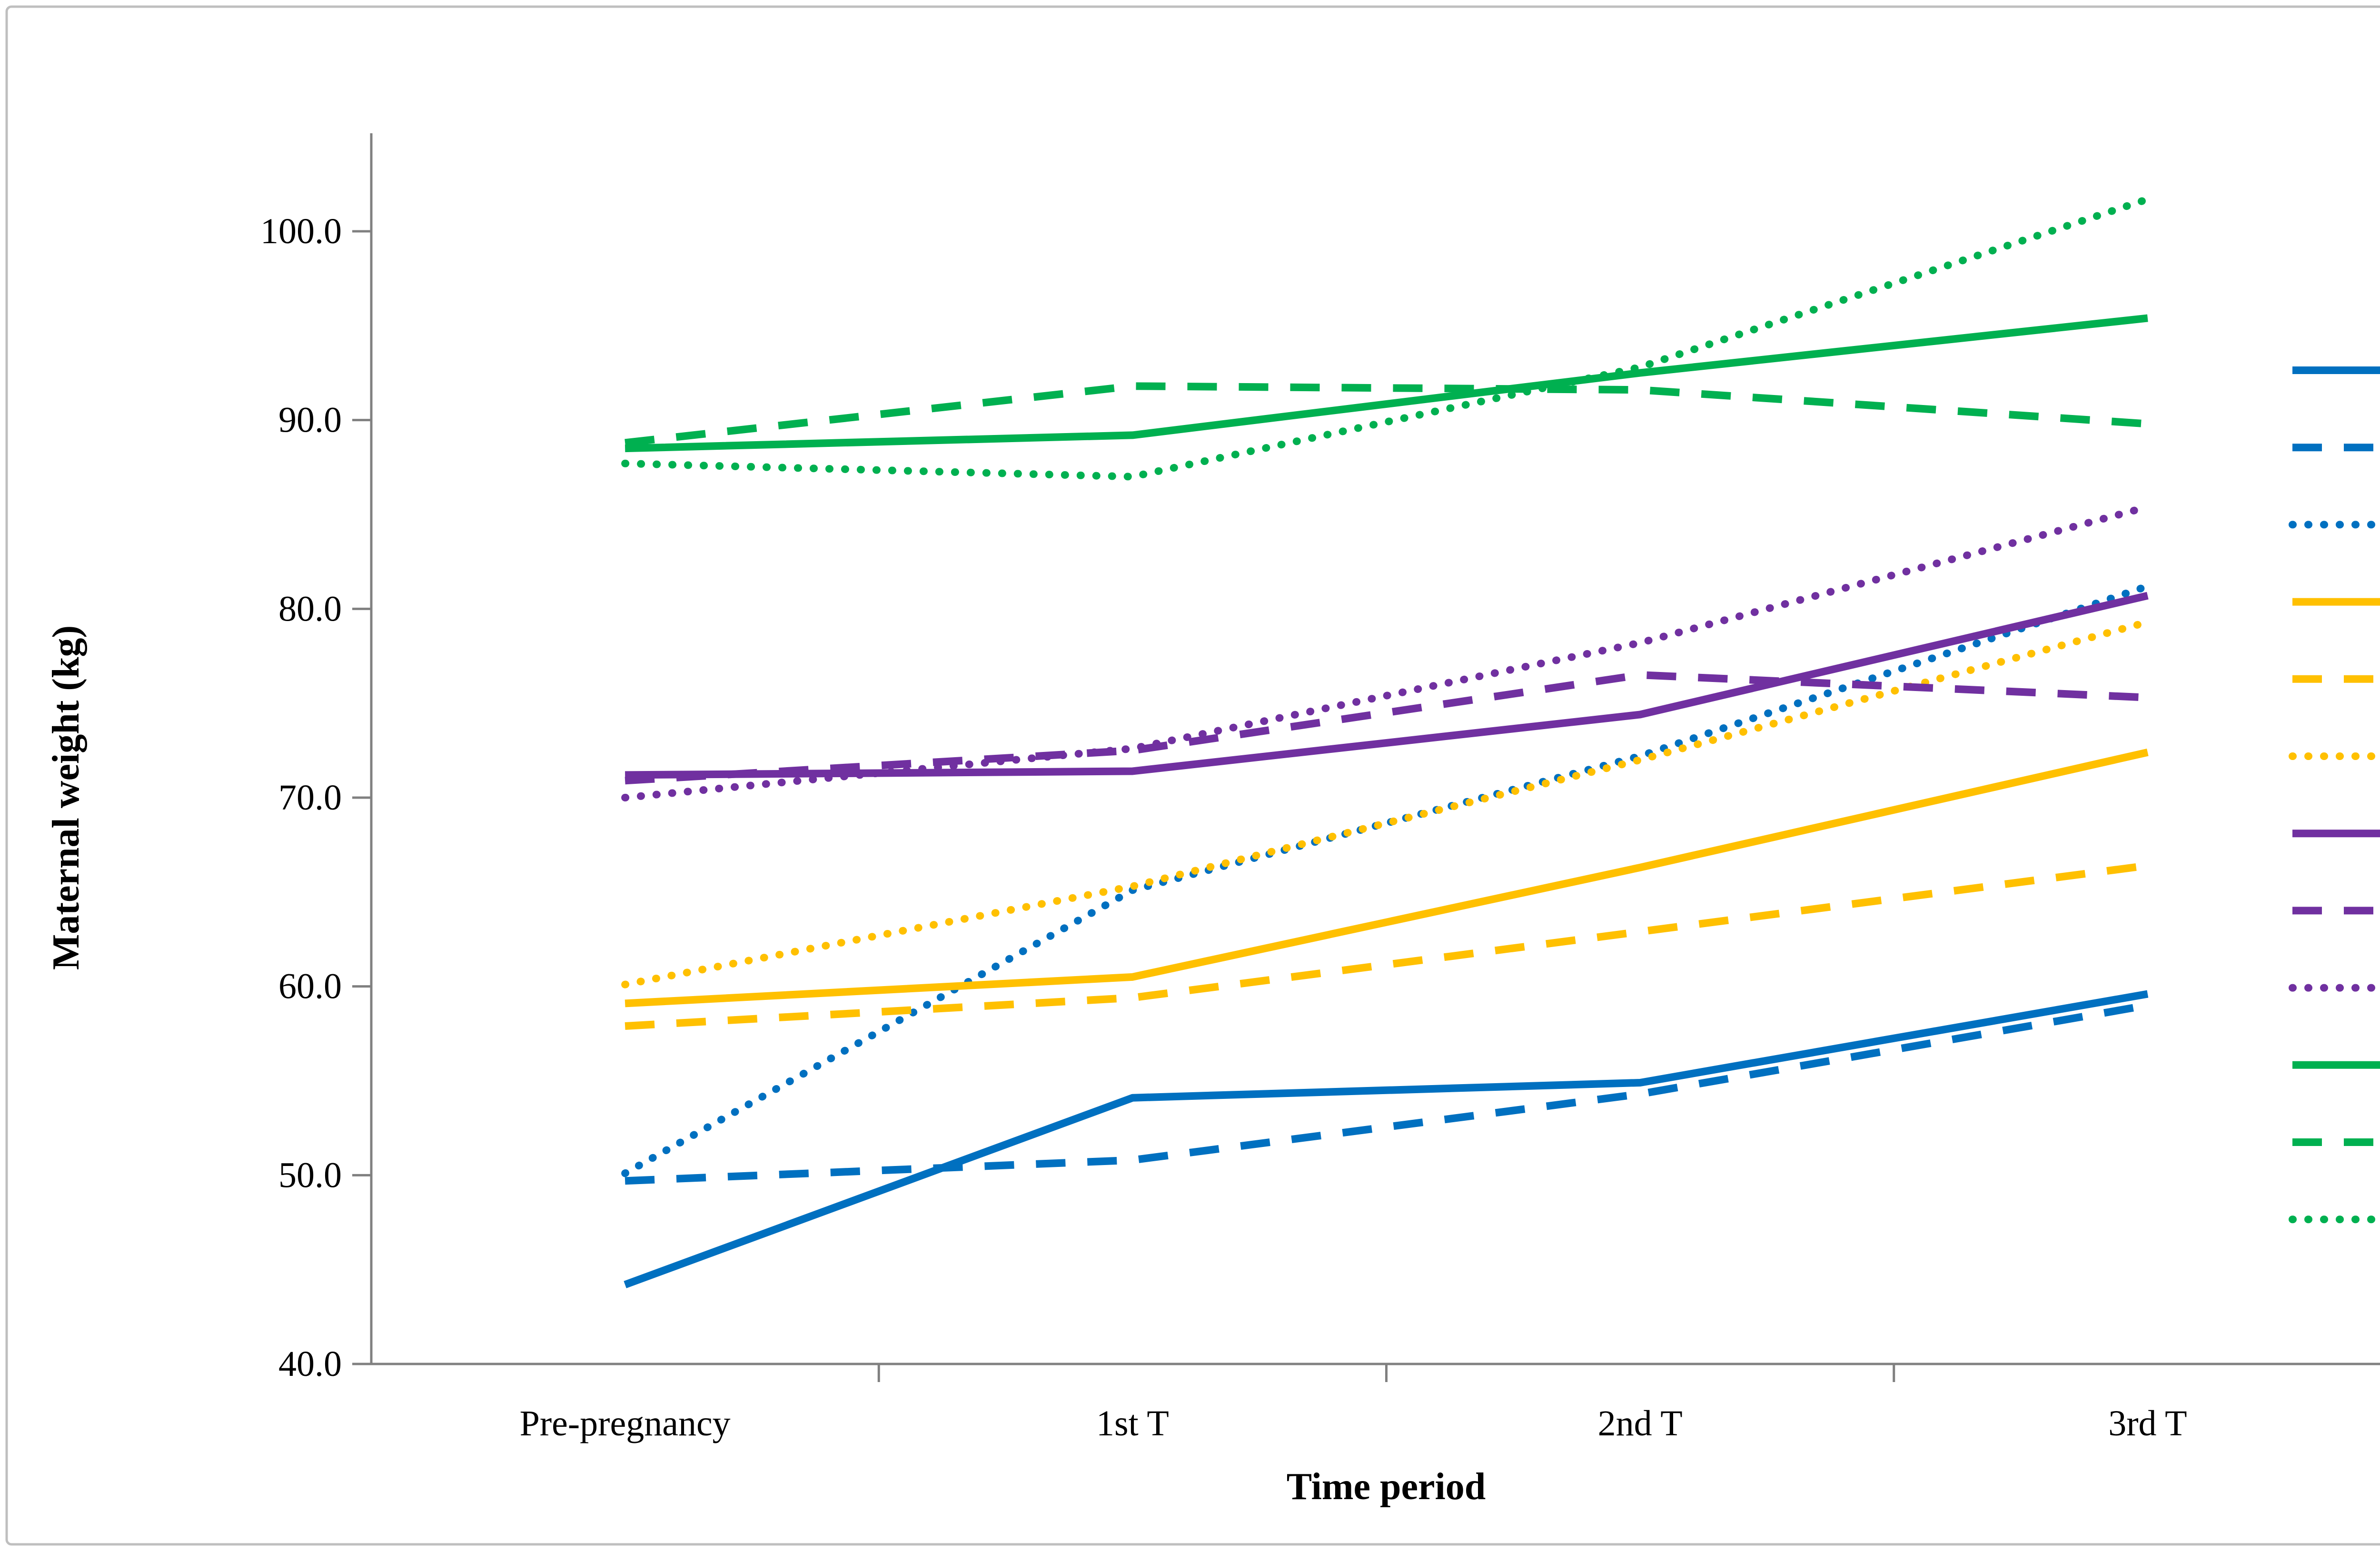  What do you see at coordinates (310, 798) in the screenshot?
I see `y-tick-label-70: 70.0` at bounding box center [310, 798].